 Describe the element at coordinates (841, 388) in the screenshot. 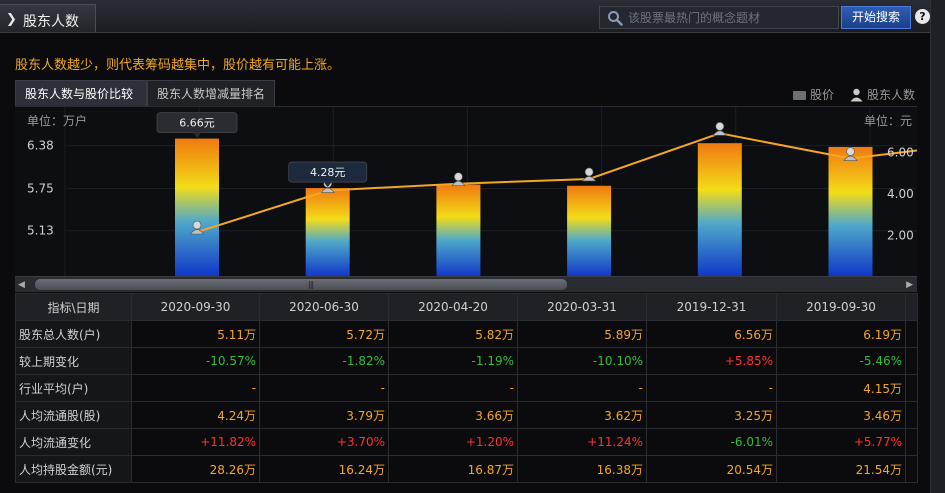

I see `table-cell: 4.15万` at that location.